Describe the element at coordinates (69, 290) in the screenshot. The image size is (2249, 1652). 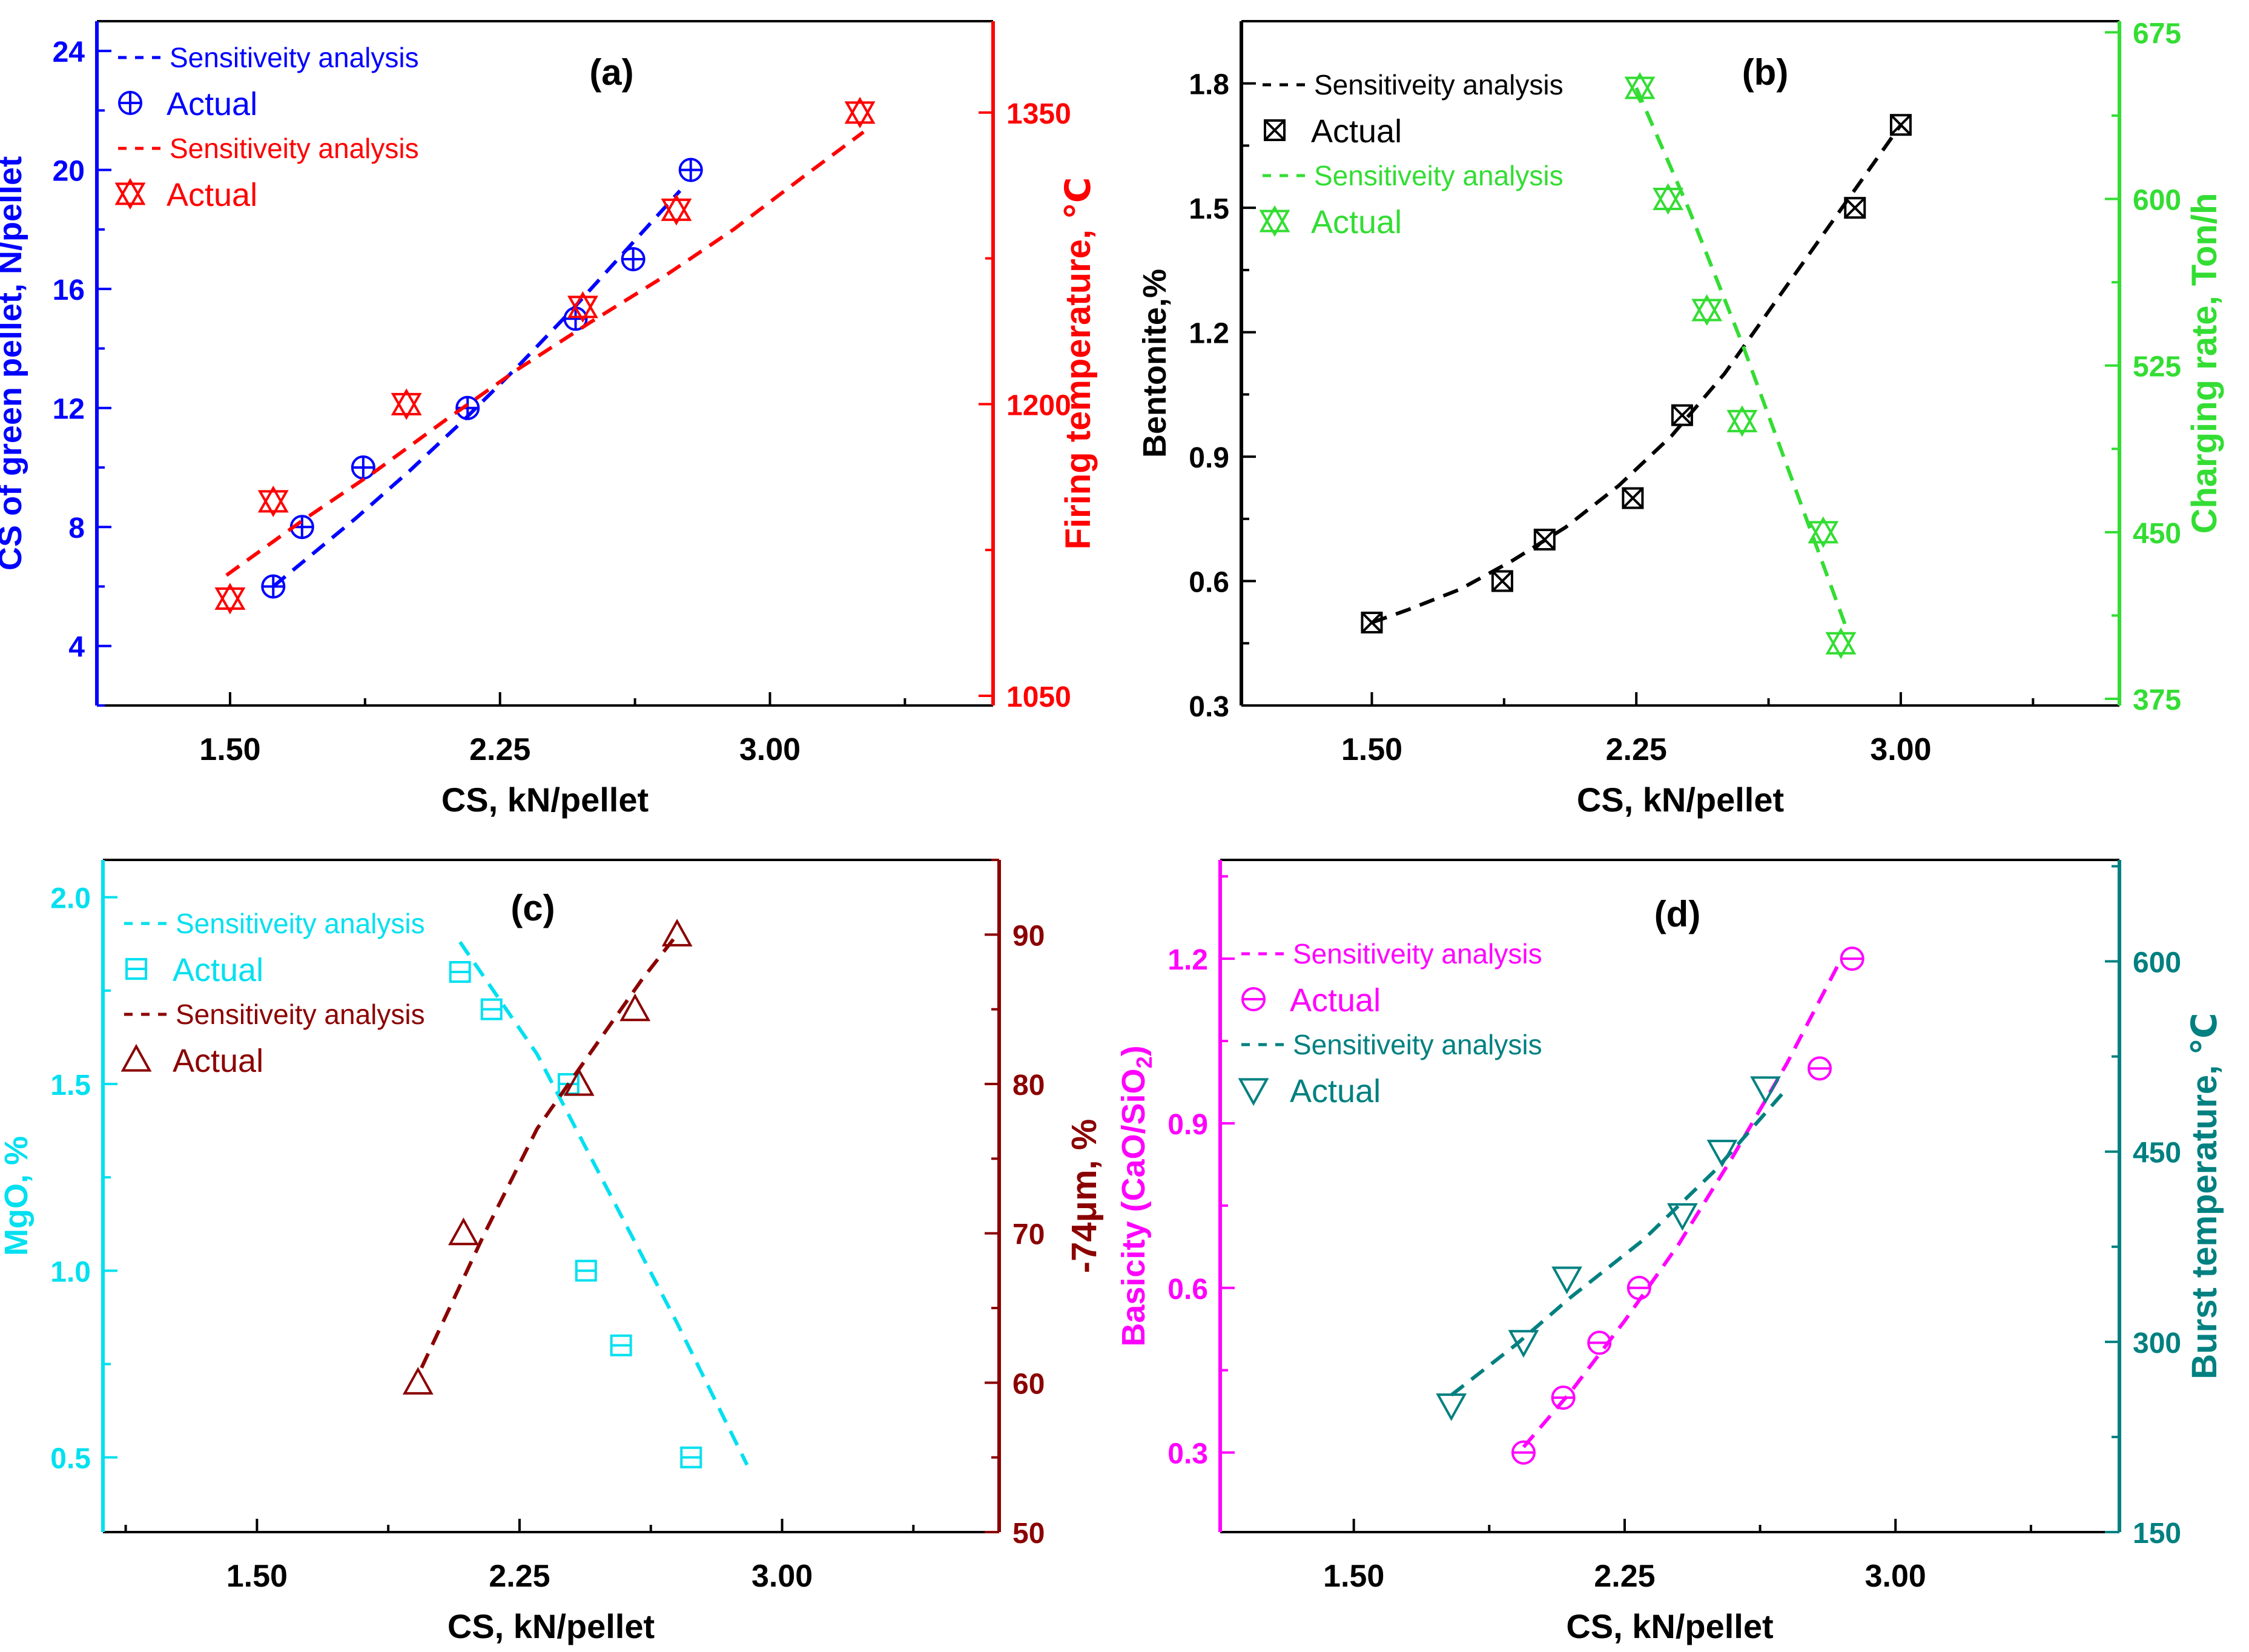
I see `left-tick-label: 16` at that location.